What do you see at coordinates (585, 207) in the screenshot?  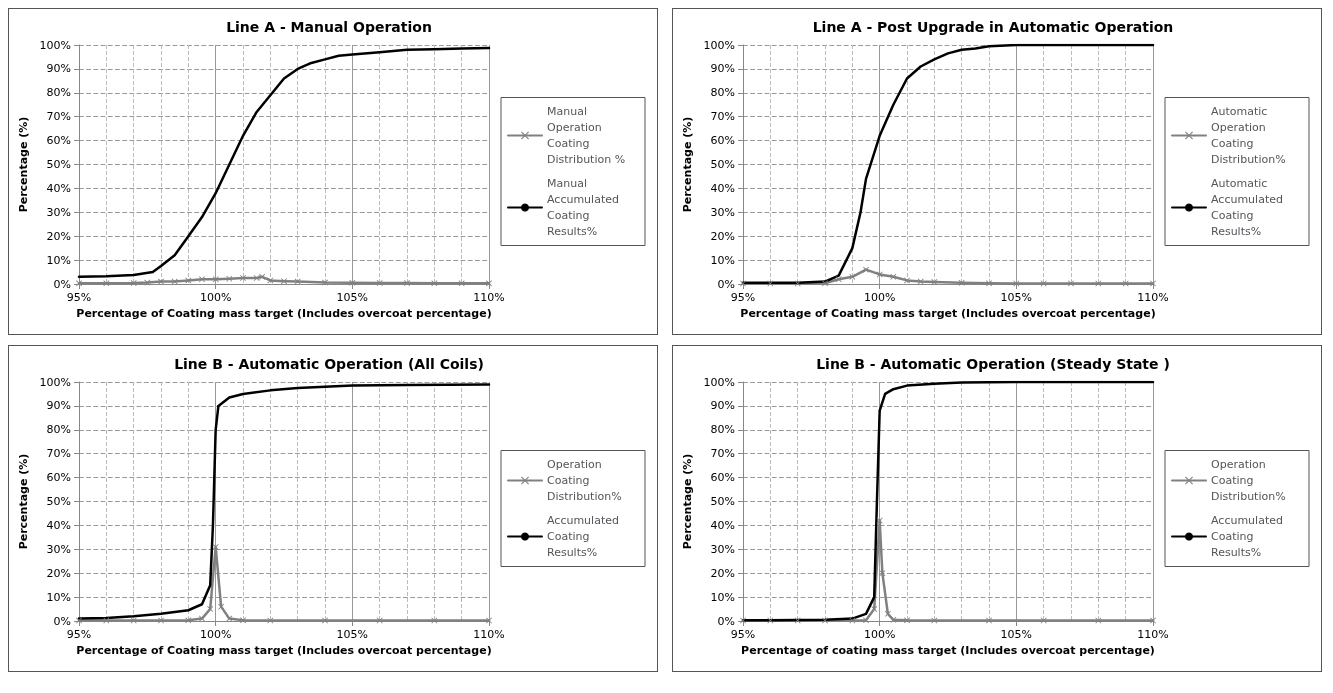 I see `legend-label: Manual Accumulated Coating Results%` at bounding box center [585, 207].